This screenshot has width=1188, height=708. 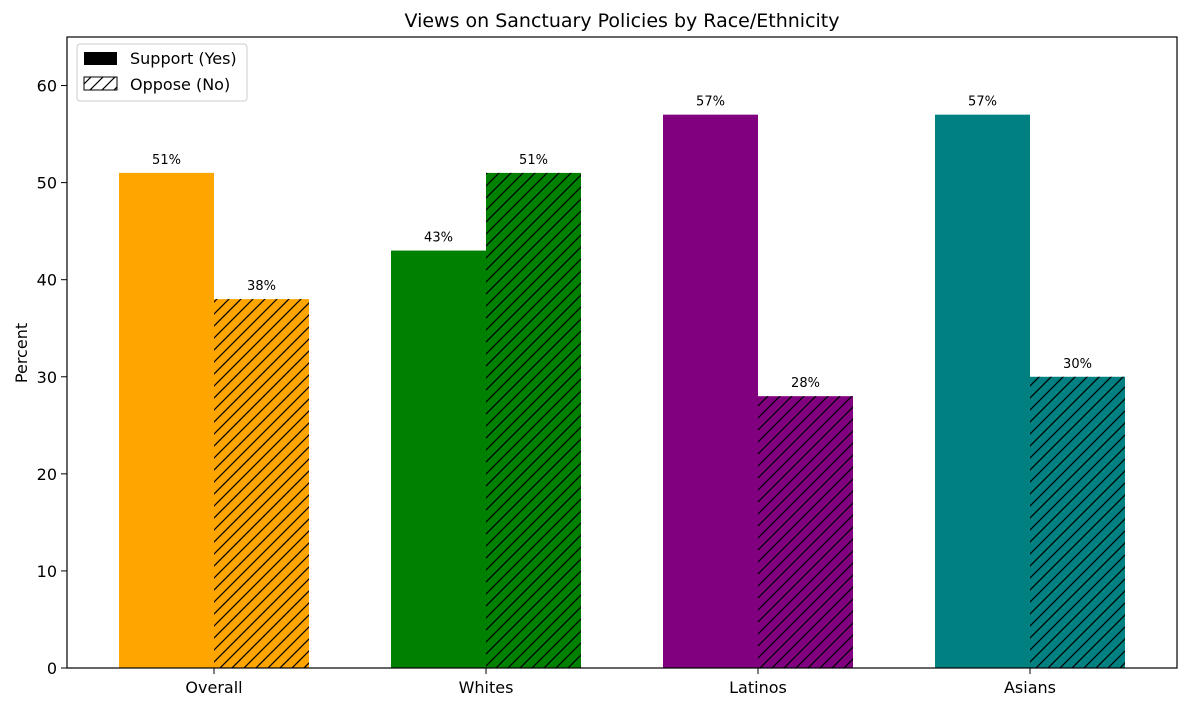 What do you see at coordinates (1077, 364) in the screenshot?
I see `data-label-asians-oppose: 30%` at bounding box center [1077, 364].